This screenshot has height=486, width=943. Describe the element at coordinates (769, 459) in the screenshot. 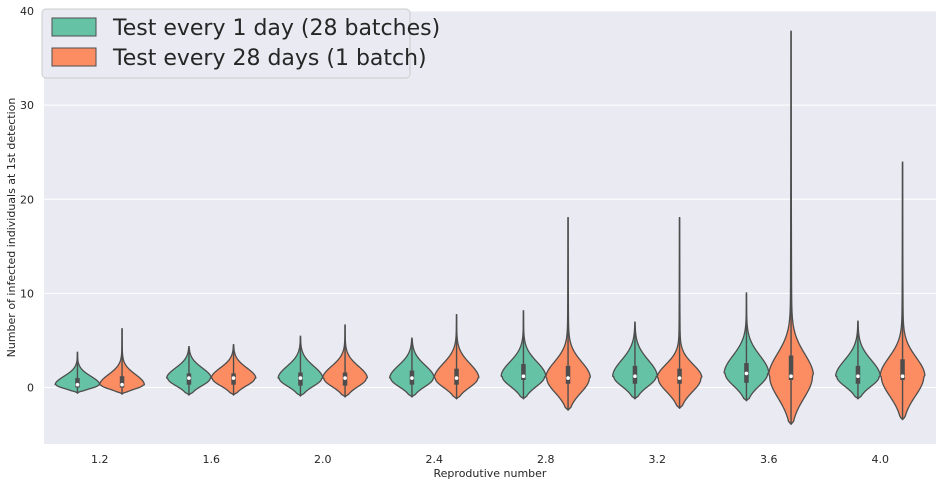

I see `x-tick-label: 3.6` at that location.